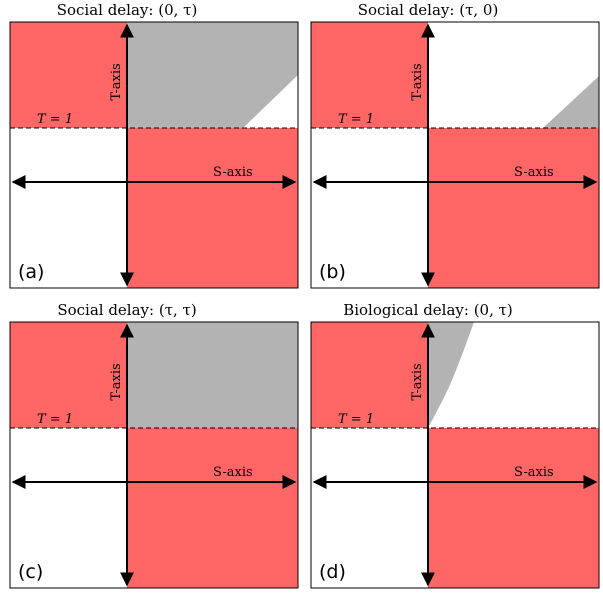  Describe the element at coordinates (332, 272) in the screenshot. I see `panel-label: (b)` at that location.